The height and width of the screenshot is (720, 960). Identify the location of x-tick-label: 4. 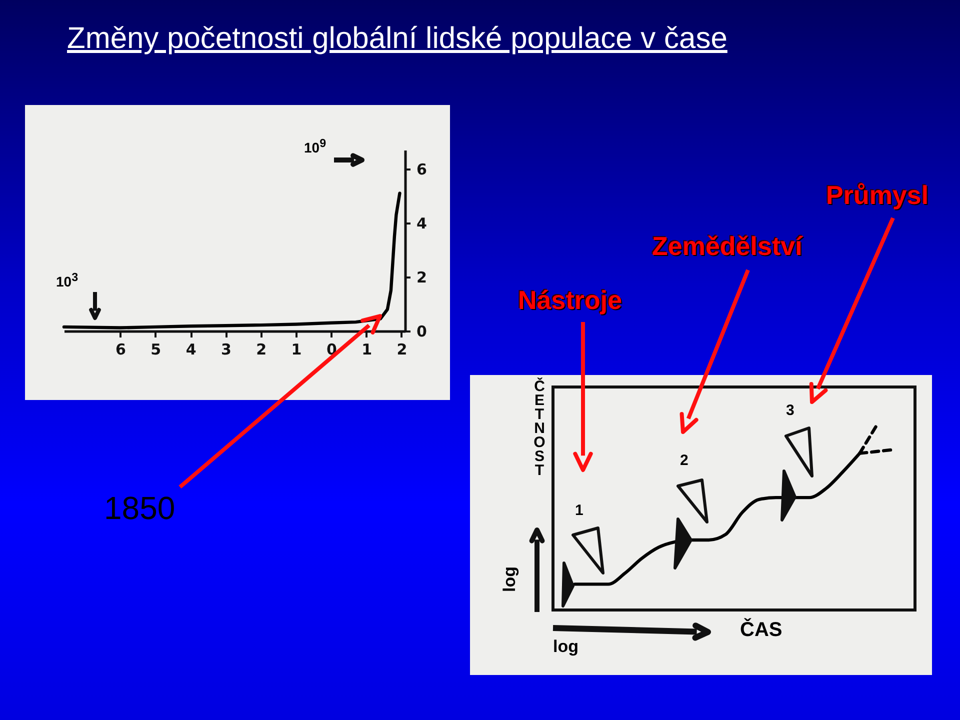
(191, 349).